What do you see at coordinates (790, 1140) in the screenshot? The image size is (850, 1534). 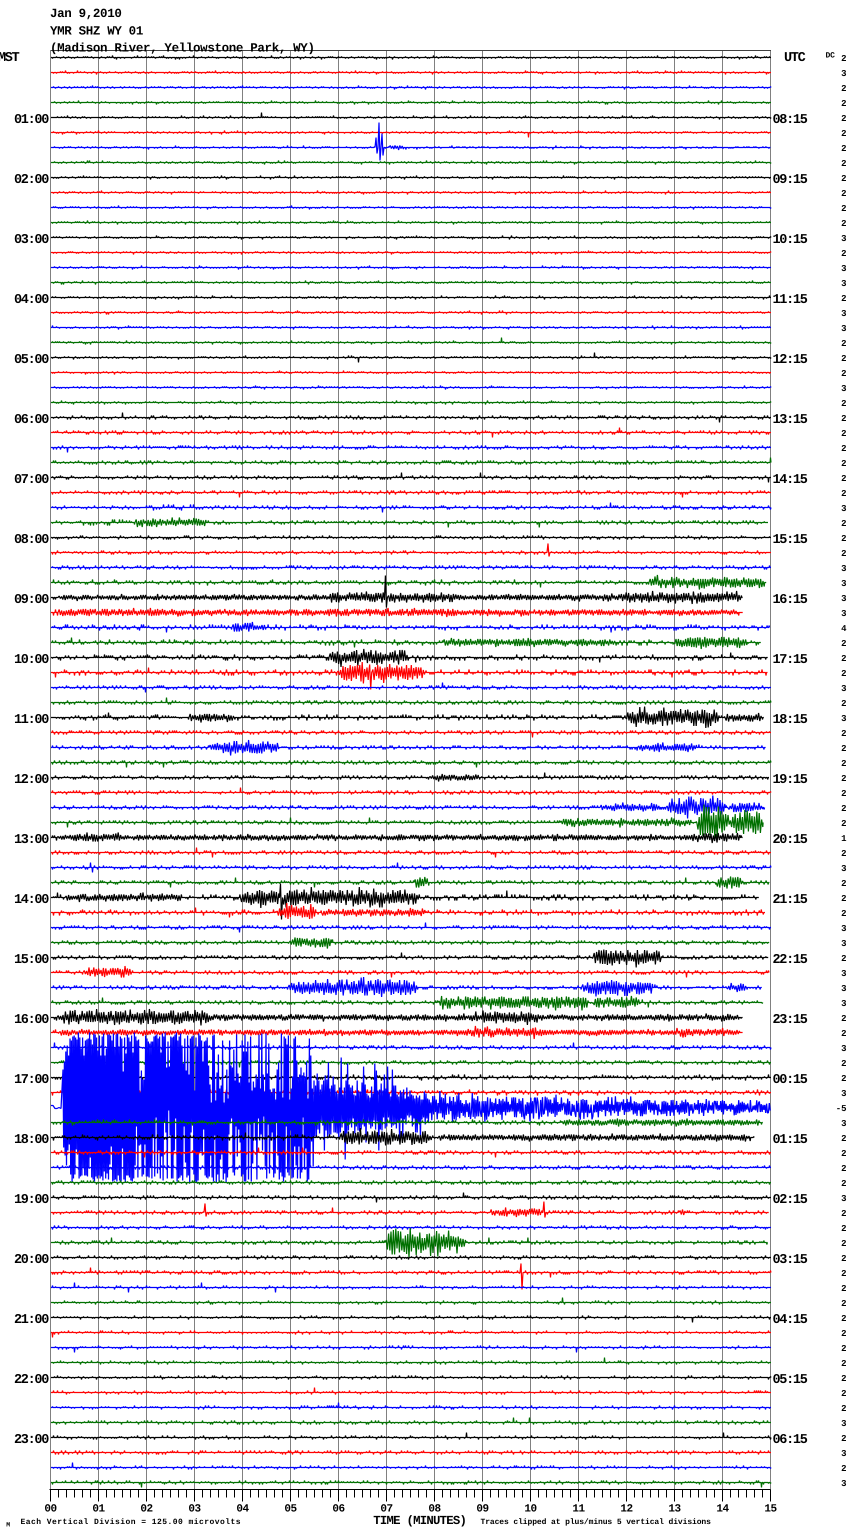 I see `svg-text: 01:15` at bounding box center [790, 1140].